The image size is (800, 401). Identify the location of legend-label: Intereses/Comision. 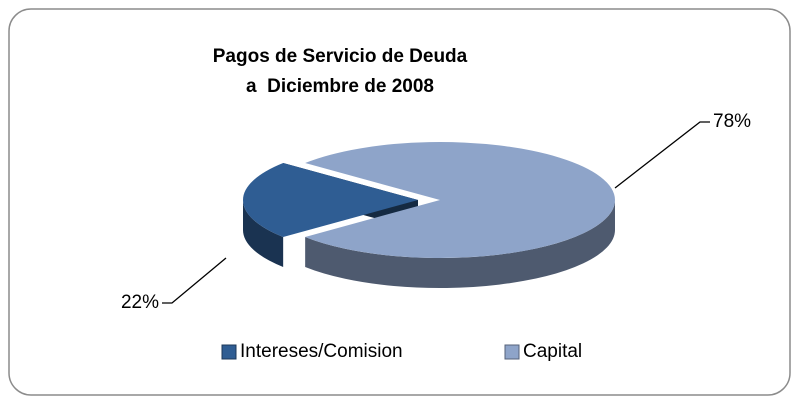
(321, 351).